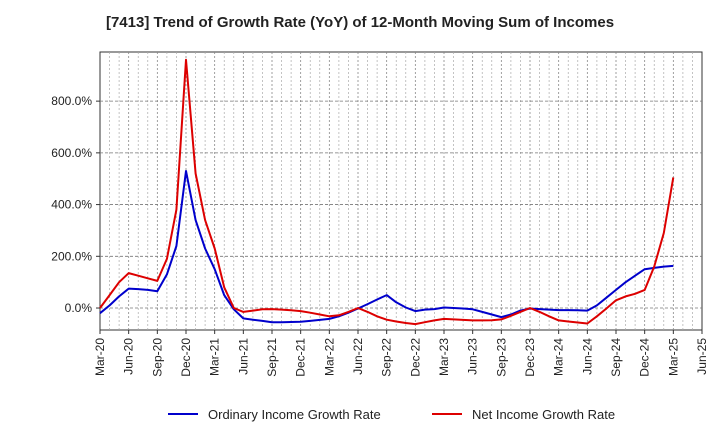 This screenshot has width=720, height=440. Describe the element at coordinates (329, 357) in the screenshot. I see `x-tick-label: Mar-22` at that location.